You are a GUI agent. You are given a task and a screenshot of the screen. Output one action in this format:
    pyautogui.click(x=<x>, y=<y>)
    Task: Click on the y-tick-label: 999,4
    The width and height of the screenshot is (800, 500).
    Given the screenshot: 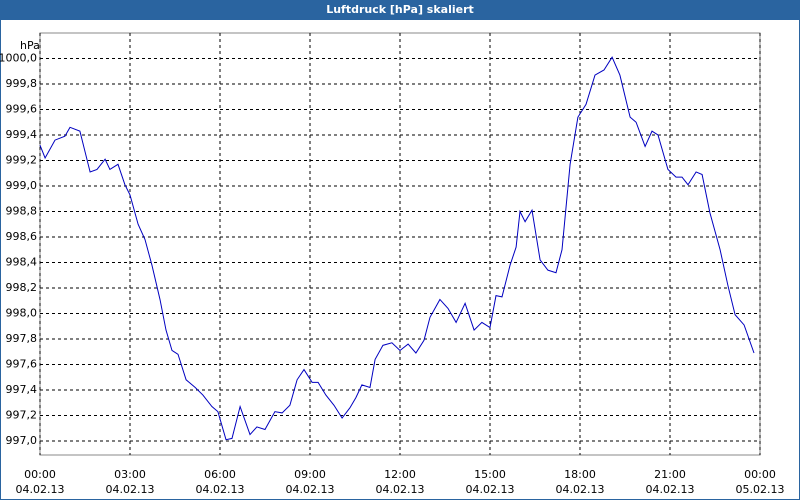 What is the action you would take?
    pyautogui.click(x=22, y=134)
    